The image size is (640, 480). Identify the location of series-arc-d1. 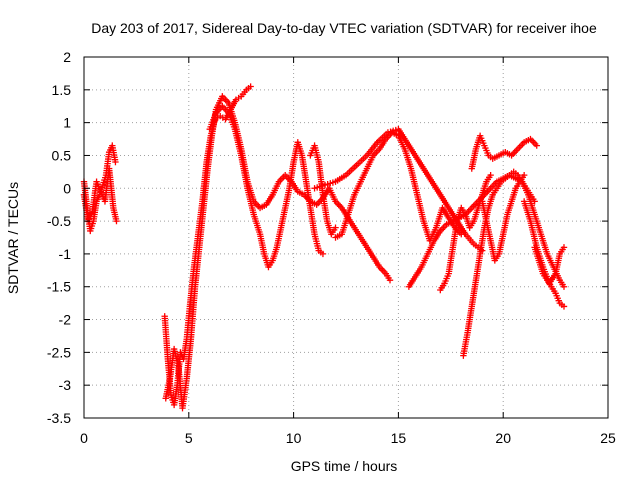
(398, 190).